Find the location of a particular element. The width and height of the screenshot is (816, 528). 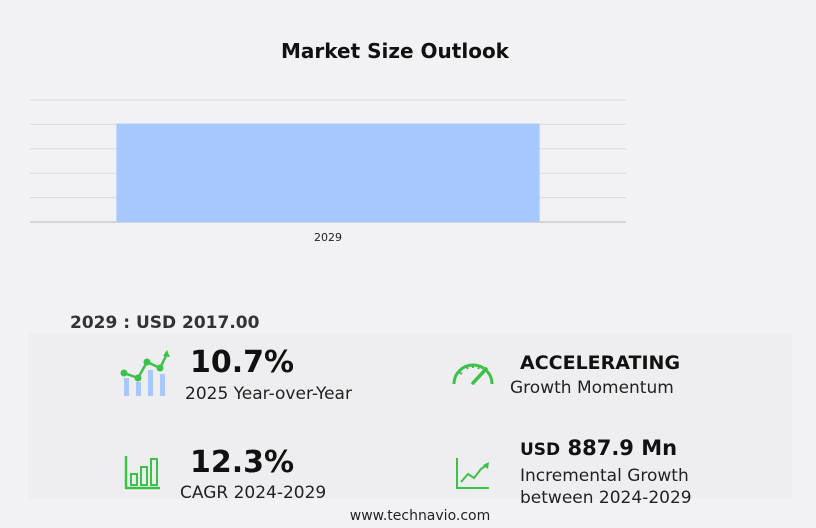

bar-chart-trend-icon is located at coordinates (145, 373).